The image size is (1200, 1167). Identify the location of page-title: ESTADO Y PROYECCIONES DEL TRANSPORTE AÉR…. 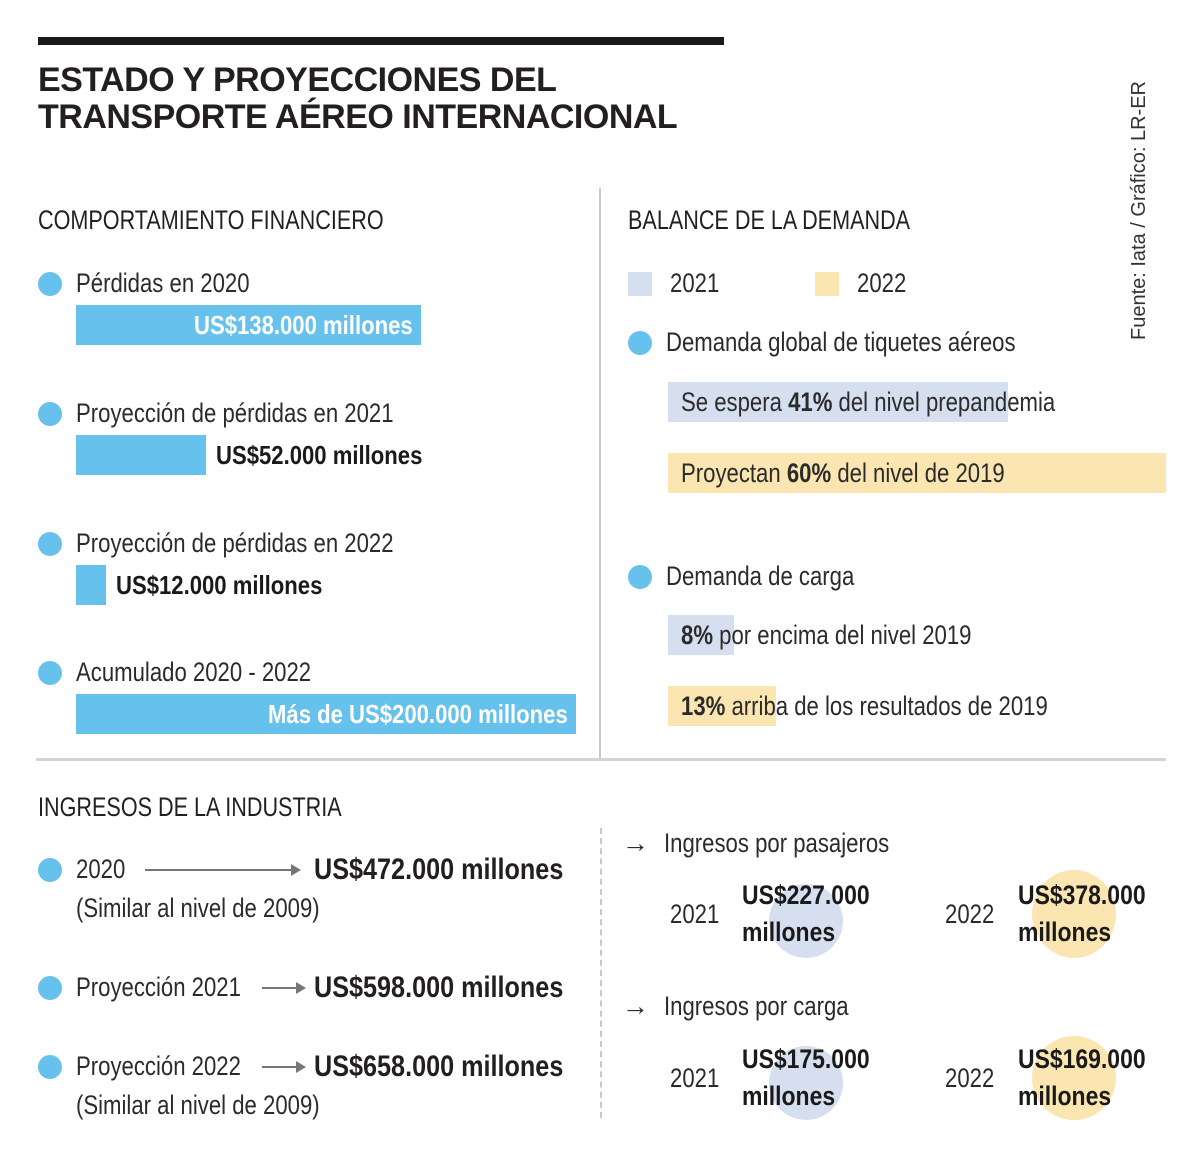
(358, 99).